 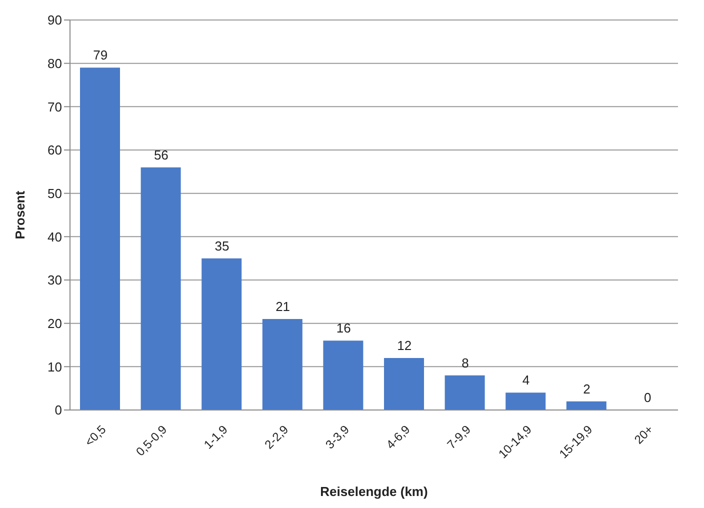 I want to click on data-label: 12, so click(x=404, y=345).